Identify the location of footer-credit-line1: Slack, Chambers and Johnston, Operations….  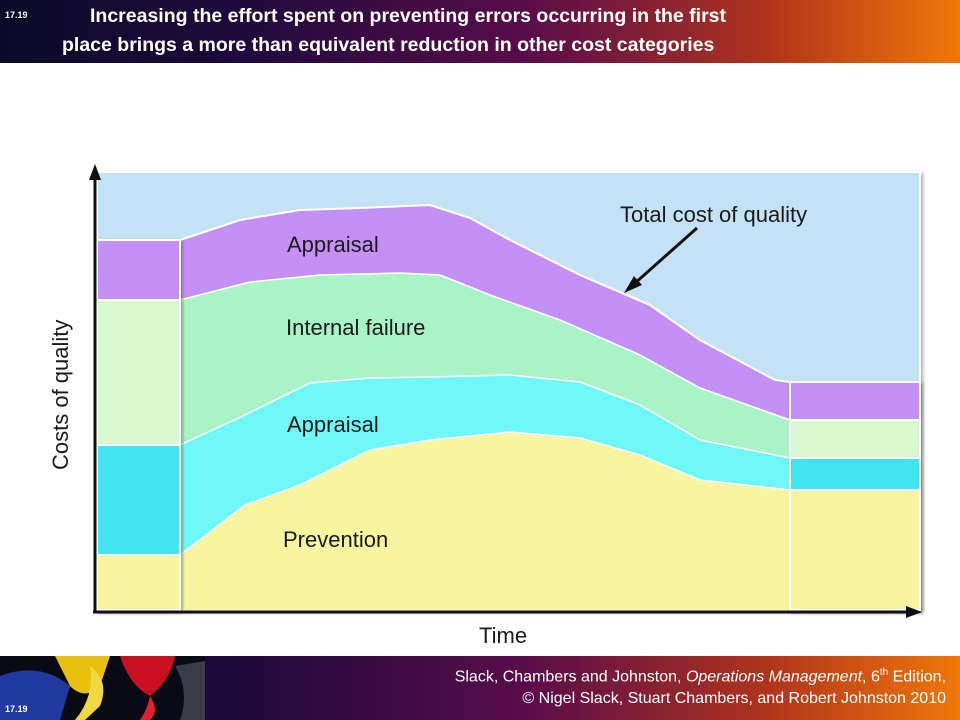
(700, 675).